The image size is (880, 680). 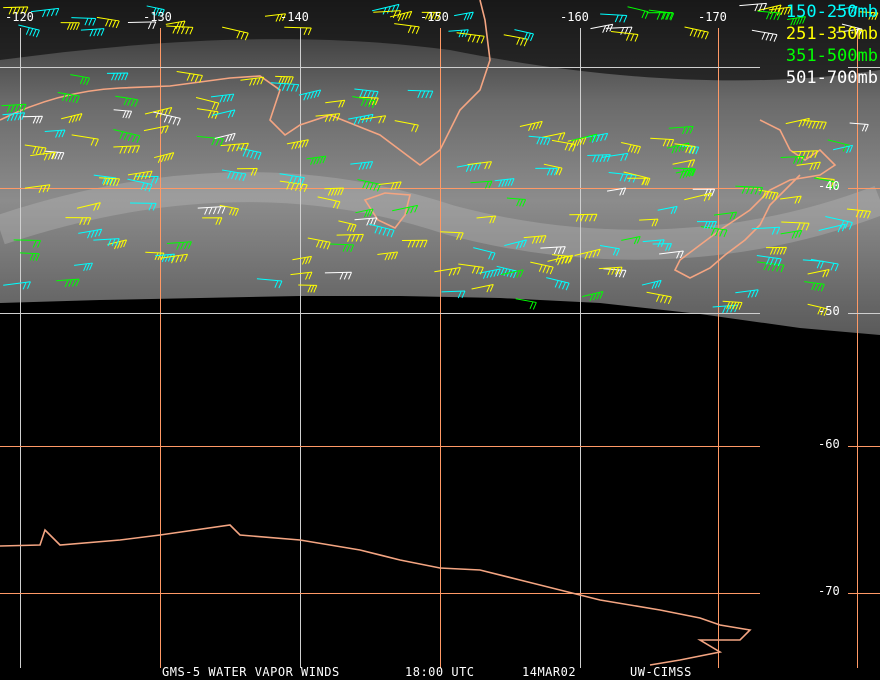 I want to click on lon-label: -130, so click(x=157, y=17).